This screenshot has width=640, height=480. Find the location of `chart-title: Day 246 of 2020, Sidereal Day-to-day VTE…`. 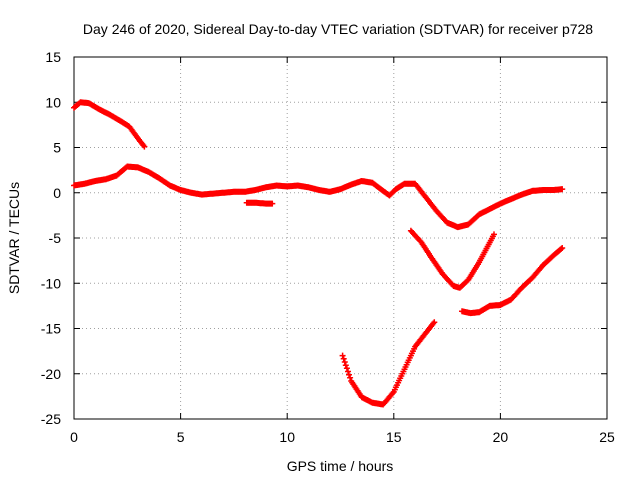

chart-title: Day 246 of 2020, Sidereal Day-to-day VTE… is located at coordinates (338, 29).